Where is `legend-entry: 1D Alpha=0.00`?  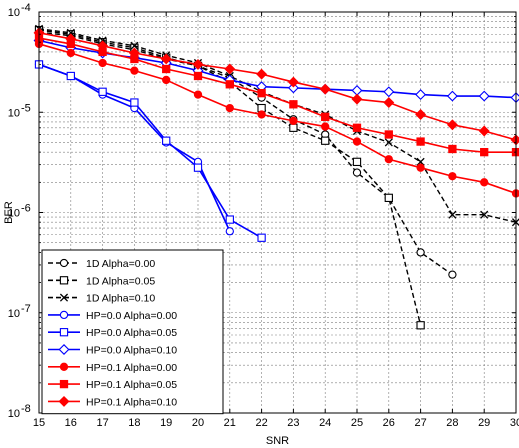 legend-entry: 1D Alpha=0.00 is located at coordinates (101, 264).